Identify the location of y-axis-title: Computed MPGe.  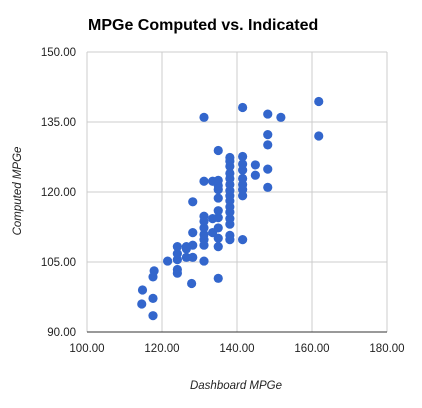
(18, 191).